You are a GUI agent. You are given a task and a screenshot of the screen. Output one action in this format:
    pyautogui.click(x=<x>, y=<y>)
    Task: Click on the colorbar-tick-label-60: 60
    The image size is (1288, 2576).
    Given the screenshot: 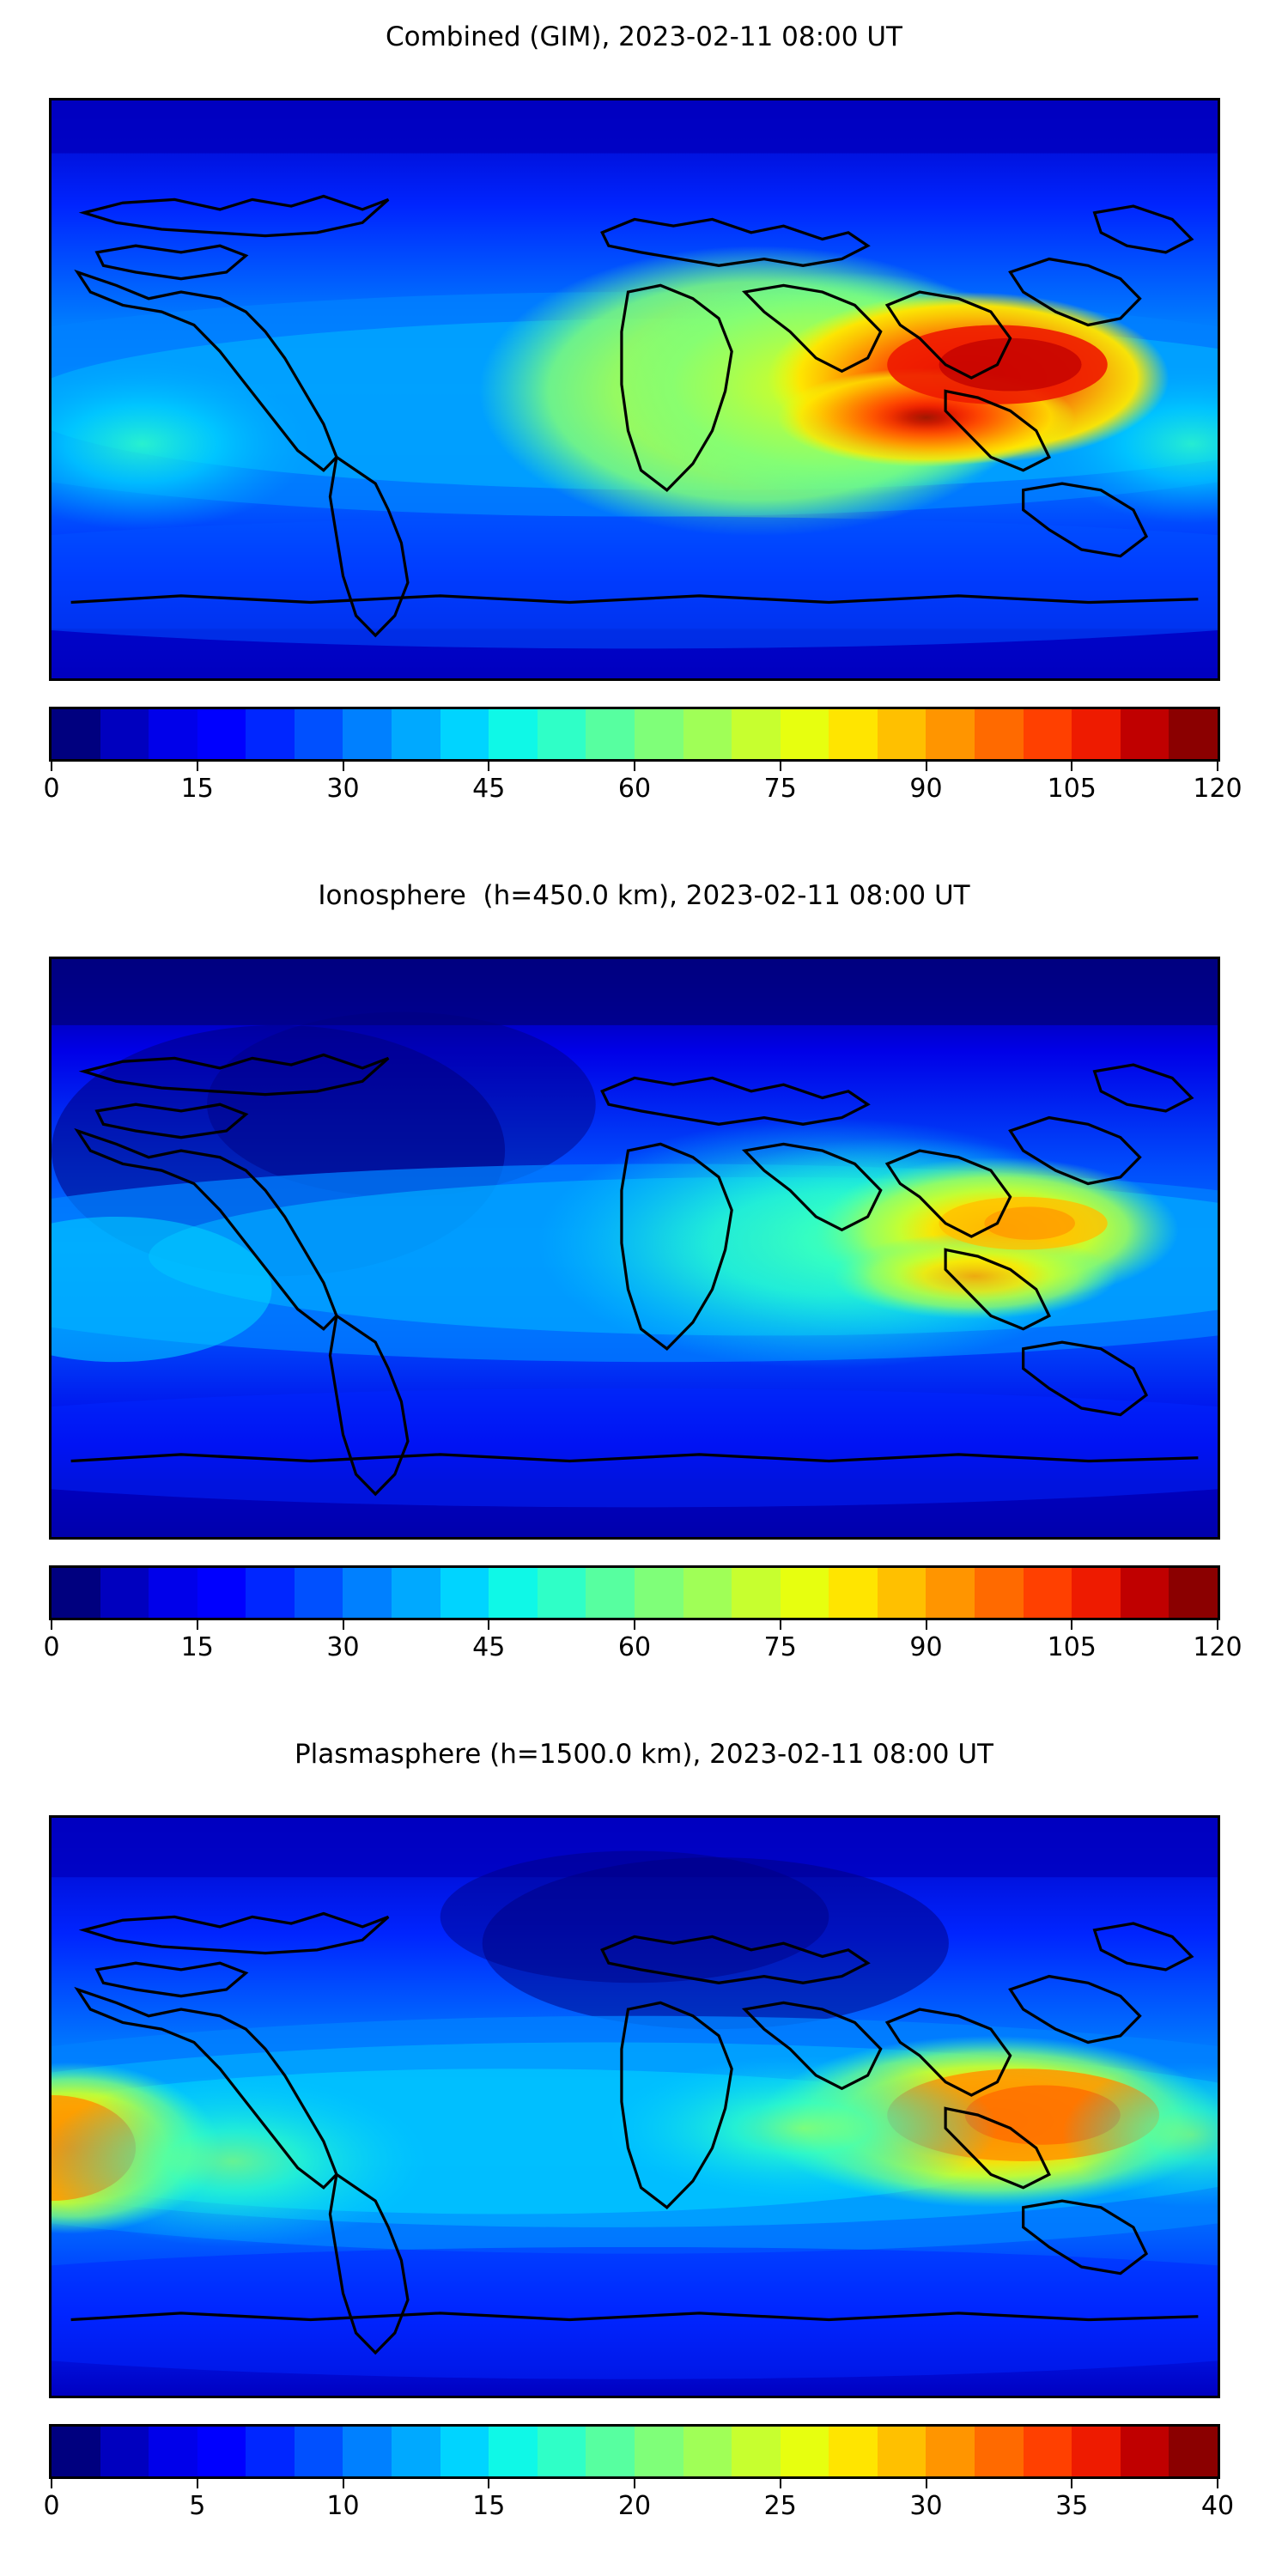 What is the action you would take?
    pyautogui.click(x=634, y=1647)
    